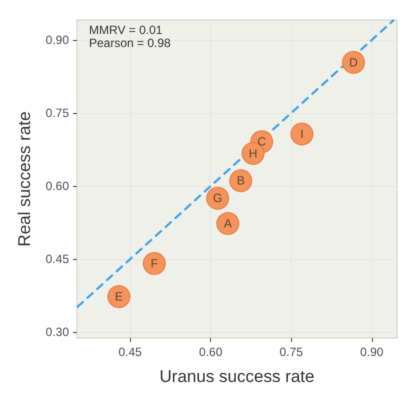 The width and height of the screenshot is (407, 399). Describe the element at coordinates (130, 43) in the screenshot. I see `annotation: Pearson = 0.98` at that location.